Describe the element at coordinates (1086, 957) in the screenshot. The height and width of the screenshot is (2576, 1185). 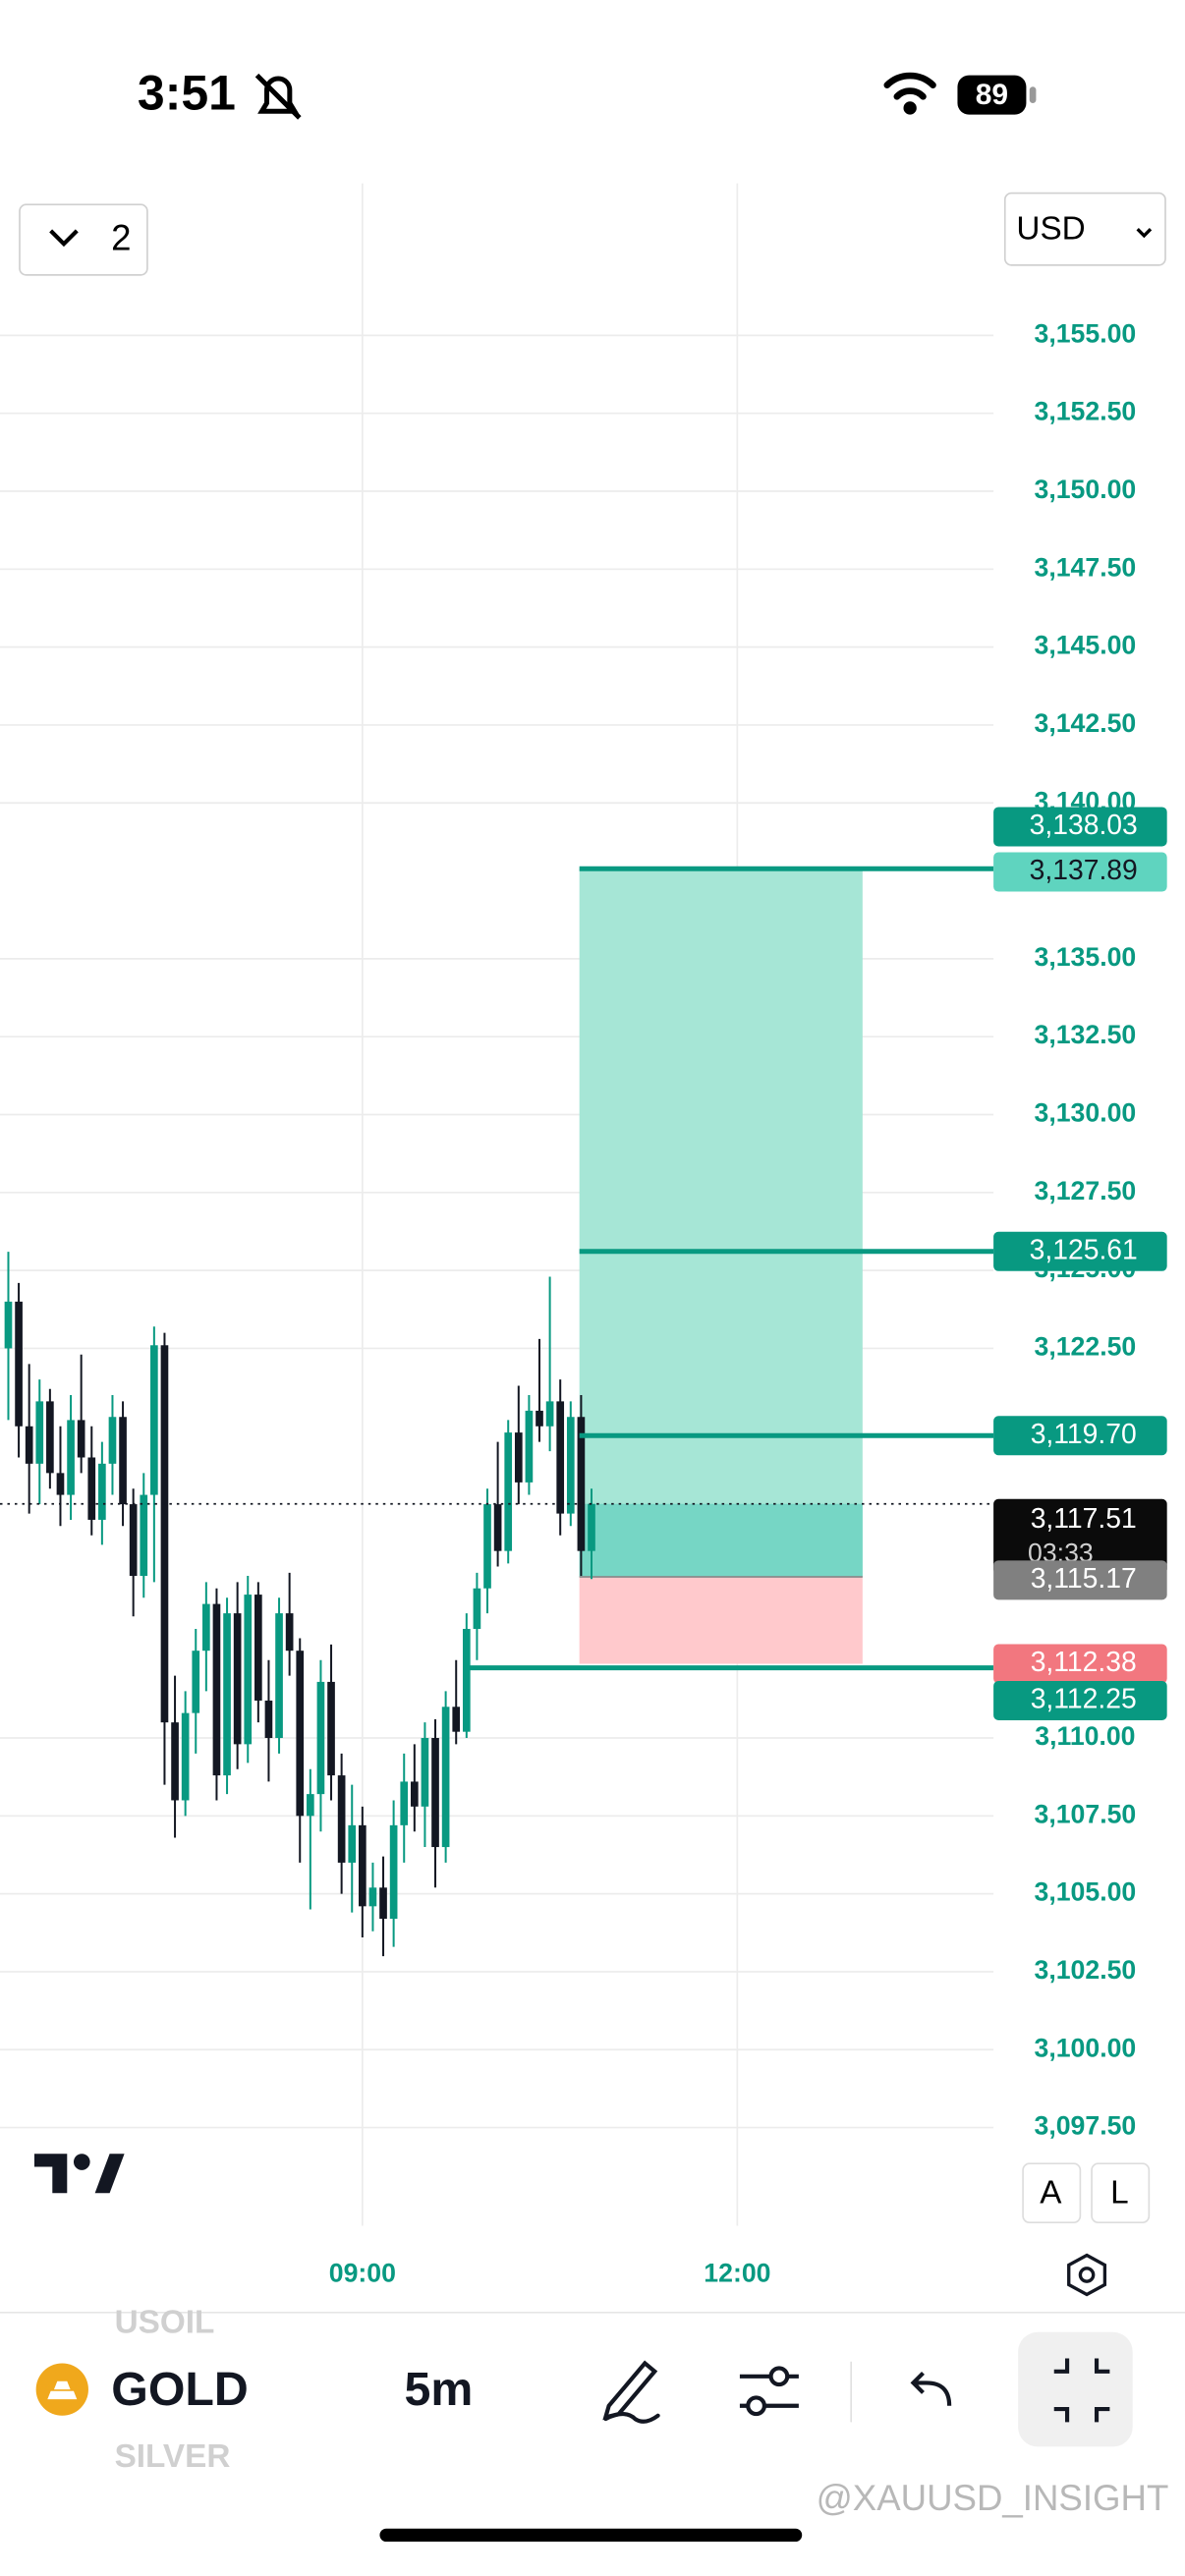
I see `y-tick-label: 3,135.00` at that location.